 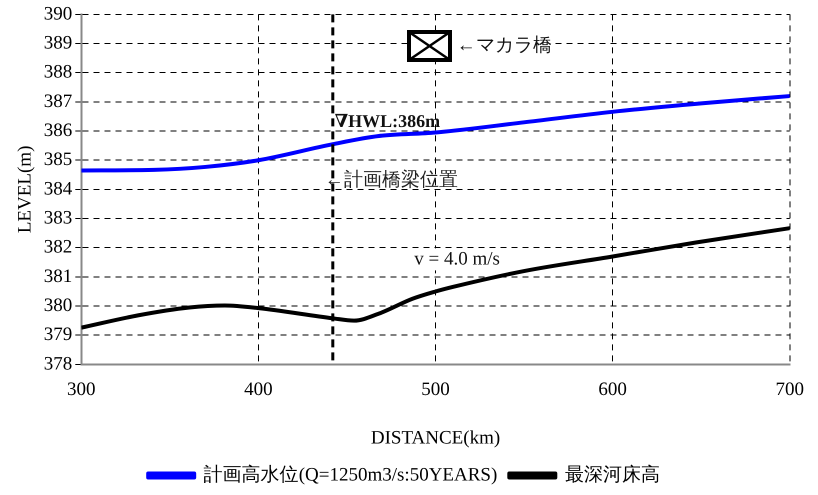 What do you see at coordinates (58, 159) in the screenshot?
I see `y-tick-label: 385` at bounding box center [58, 159].